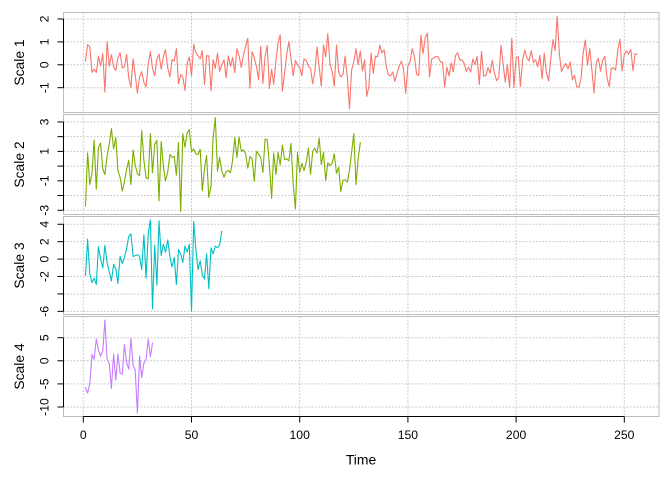 This screenshot has width=672, height=485. Describe the element at coordinates (19, 265) in the screenshot. I see `svg-text: Scale 3` at that location.